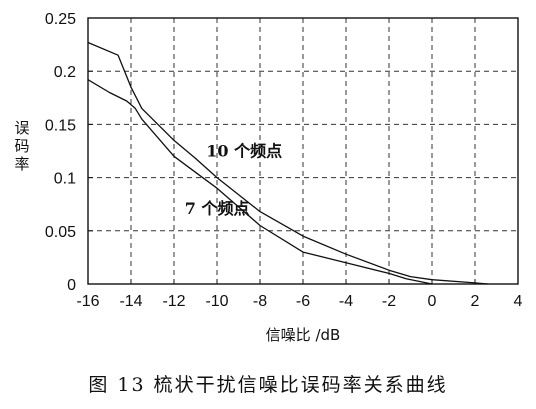  I want to click on series-annotation-1: 10 个频点, so click(244, 150).